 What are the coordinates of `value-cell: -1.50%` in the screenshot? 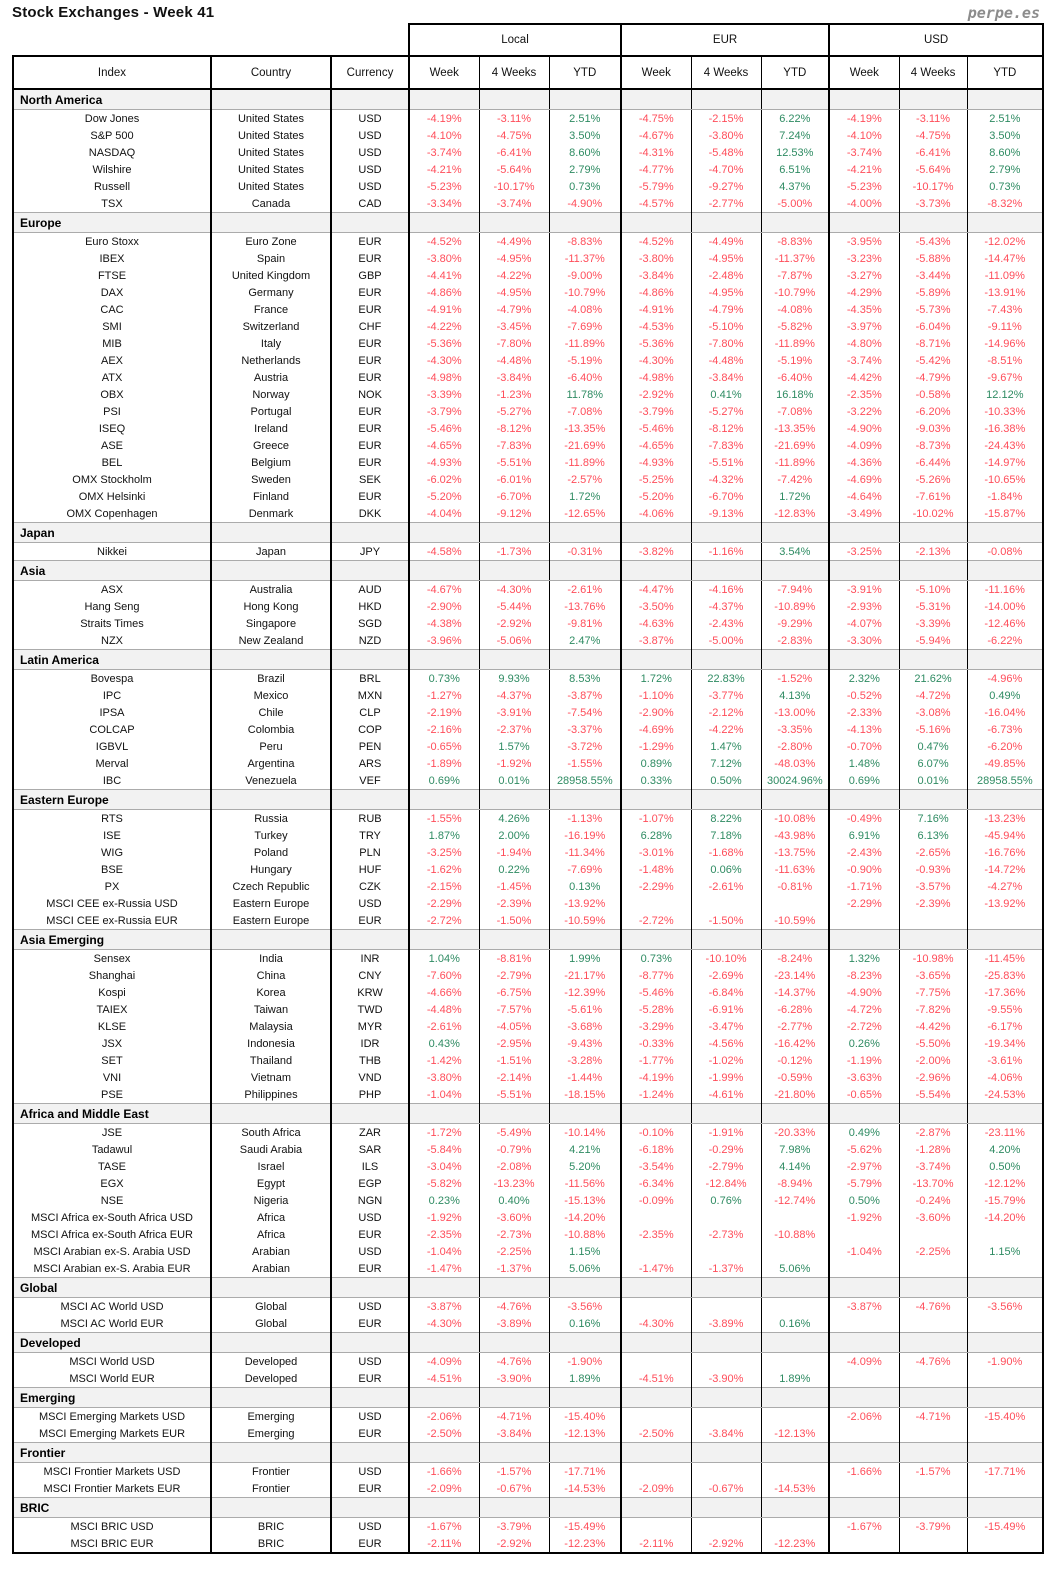 It's located at (726, 921).